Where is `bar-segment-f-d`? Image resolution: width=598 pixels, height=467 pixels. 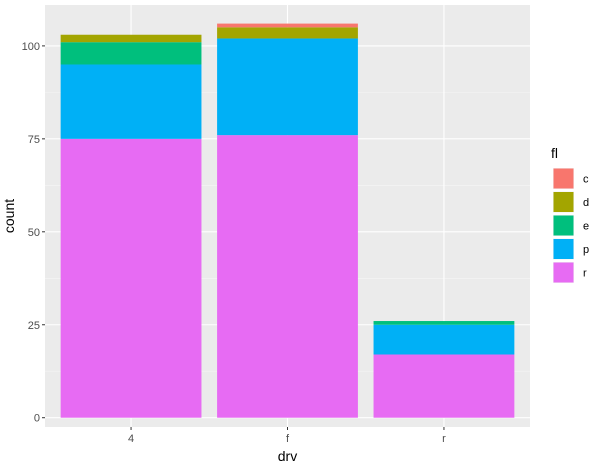 bar-segment-f-d is located at coordinates (287, 33).